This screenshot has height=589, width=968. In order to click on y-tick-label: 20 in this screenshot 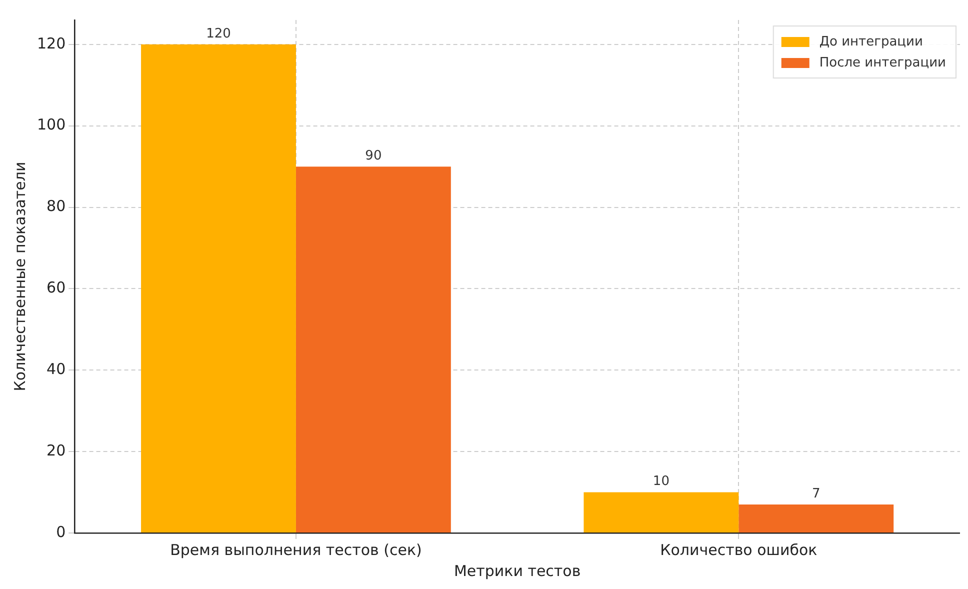, I will do `click(56, 450)`.